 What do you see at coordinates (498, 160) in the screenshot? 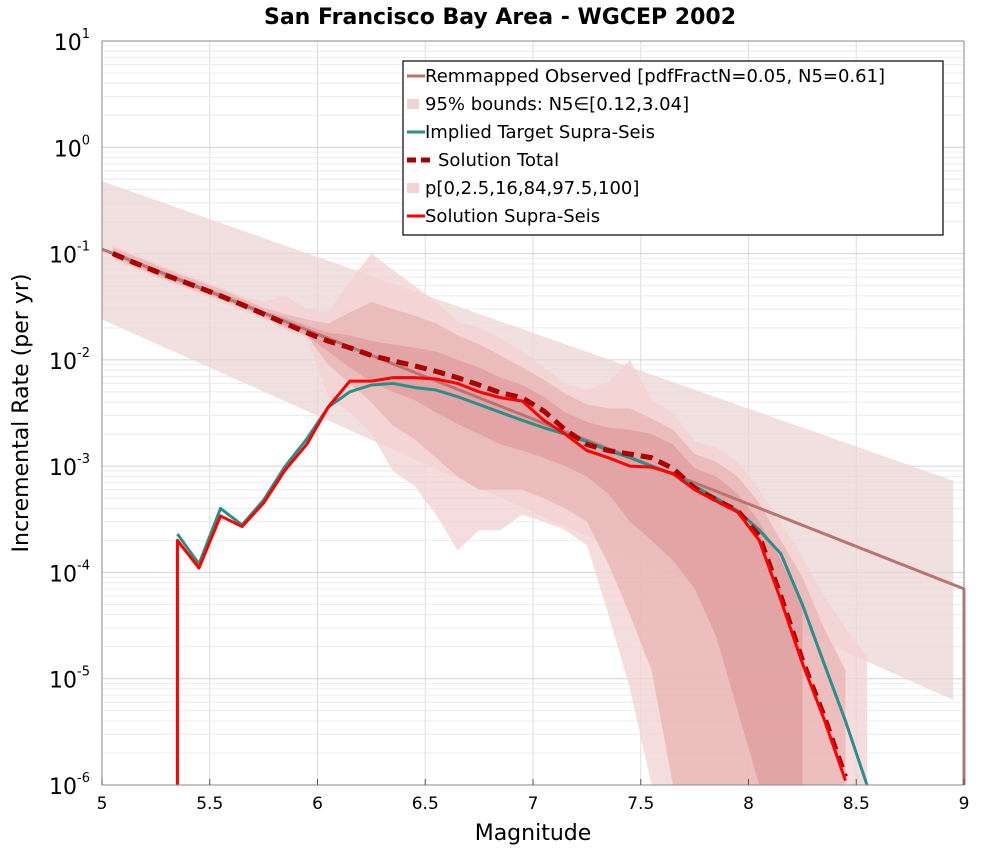
I see `legend-label-solution_total: Solution Total` at bounding box center [498, 160].